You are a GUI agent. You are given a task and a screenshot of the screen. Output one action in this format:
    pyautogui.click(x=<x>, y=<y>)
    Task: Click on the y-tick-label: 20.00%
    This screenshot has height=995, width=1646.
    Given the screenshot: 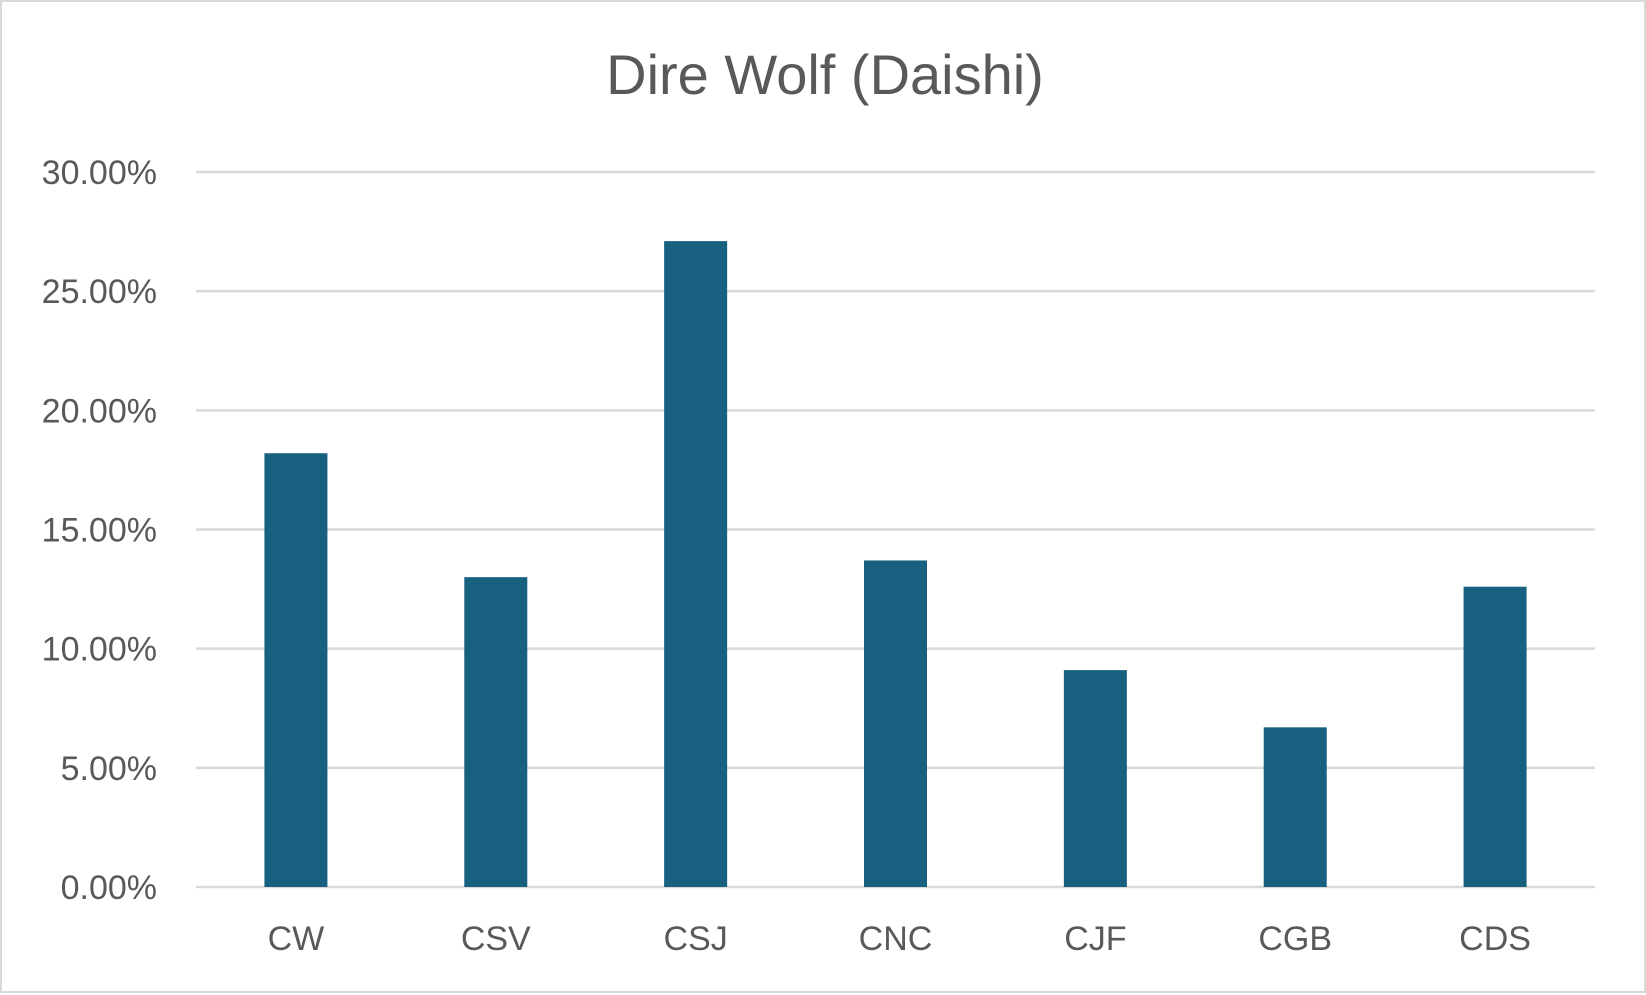 What is the action you would take?
    pyautogui.click(x=99, y=411)
    